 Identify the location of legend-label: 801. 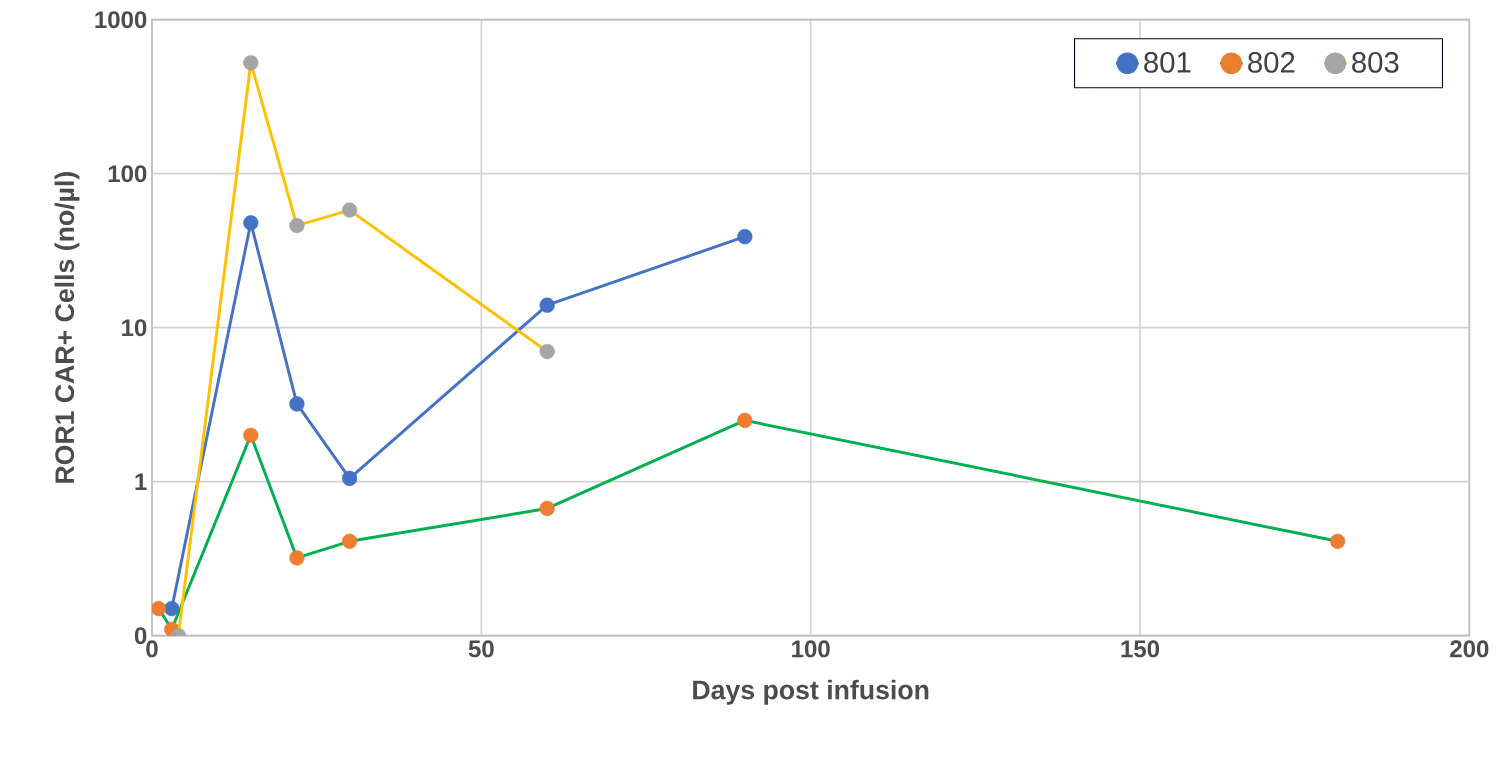
(1167, 62).